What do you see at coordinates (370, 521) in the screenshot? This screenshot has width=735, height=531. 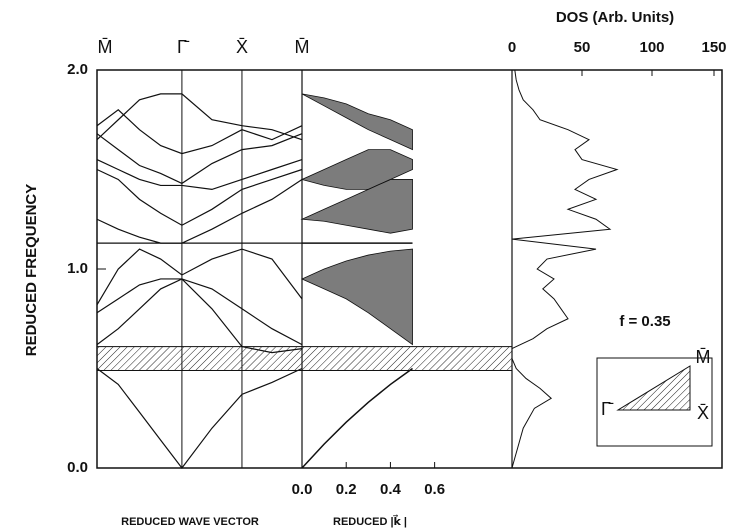 I see `x-axis-label: REDUCED |k⃗ |` at bounding box center [370, 521].